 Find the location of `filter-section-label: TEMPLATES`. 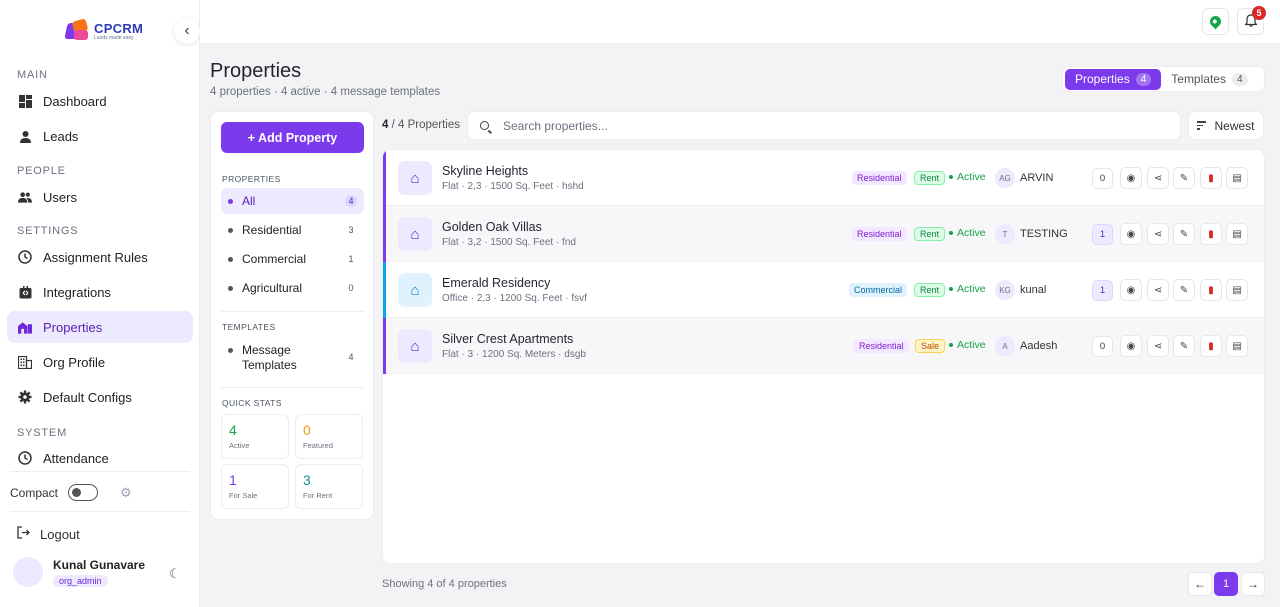

filter-section-label: TEMPLATES is located at coordinates (249, 327).